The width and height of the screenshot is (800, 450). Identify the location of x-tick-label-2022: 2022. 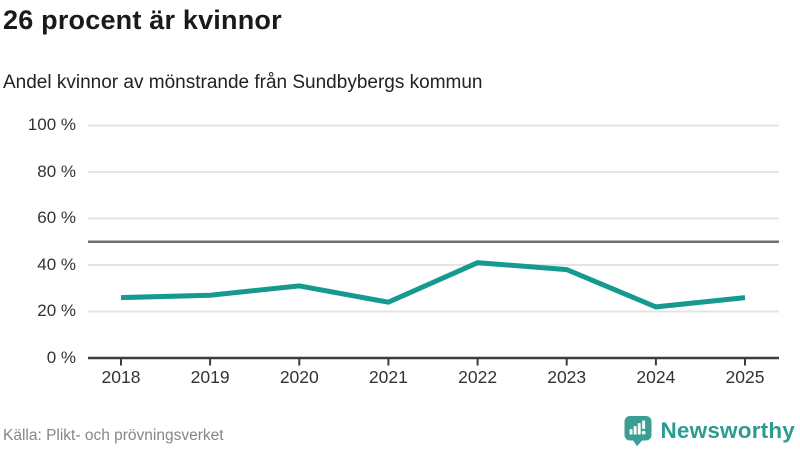
(478, 377).